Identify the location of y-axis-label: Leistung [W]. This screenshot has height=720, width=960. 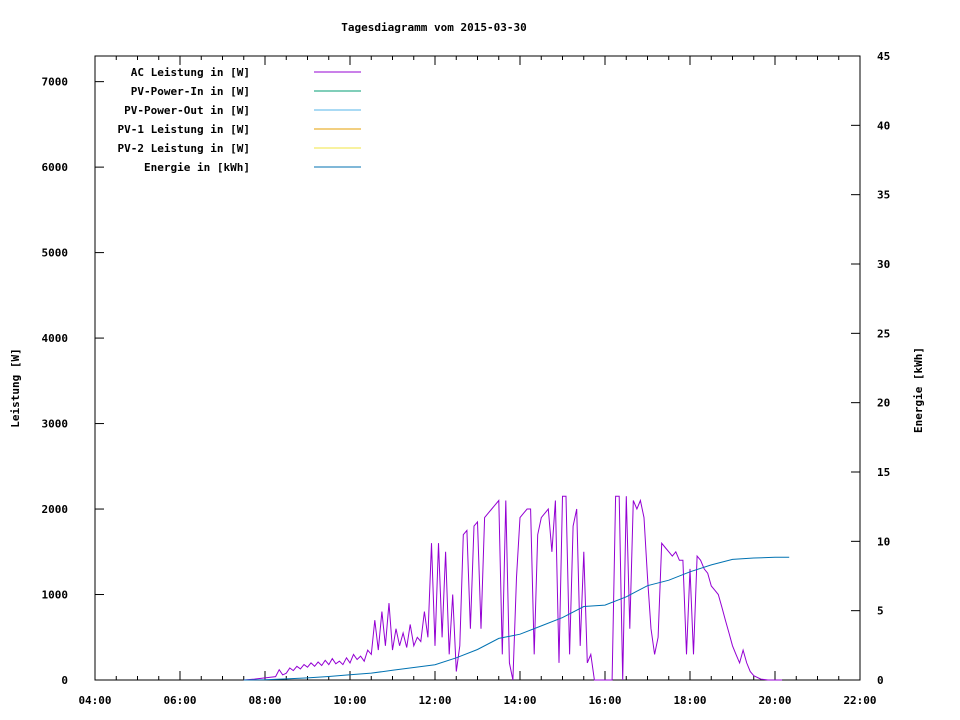
(15, 387).